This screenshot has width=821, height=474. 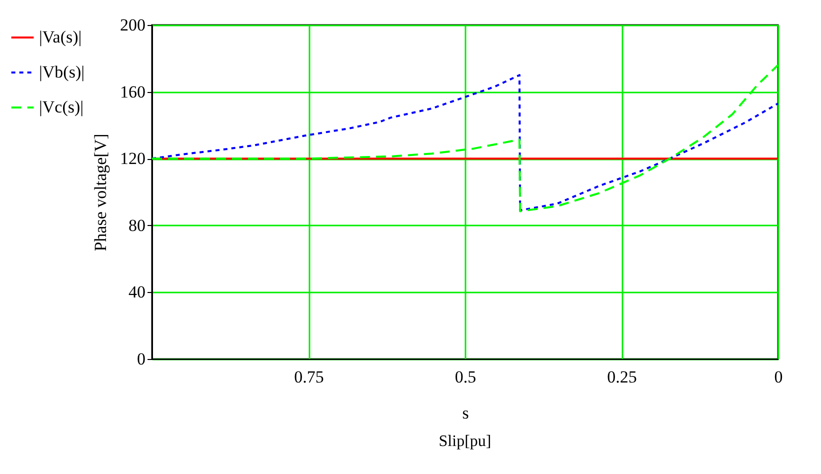 What do you see at coordinates (133, 158) in the screenshot?
I see `y-tick-label: 120` at bounding box center [133, 158].